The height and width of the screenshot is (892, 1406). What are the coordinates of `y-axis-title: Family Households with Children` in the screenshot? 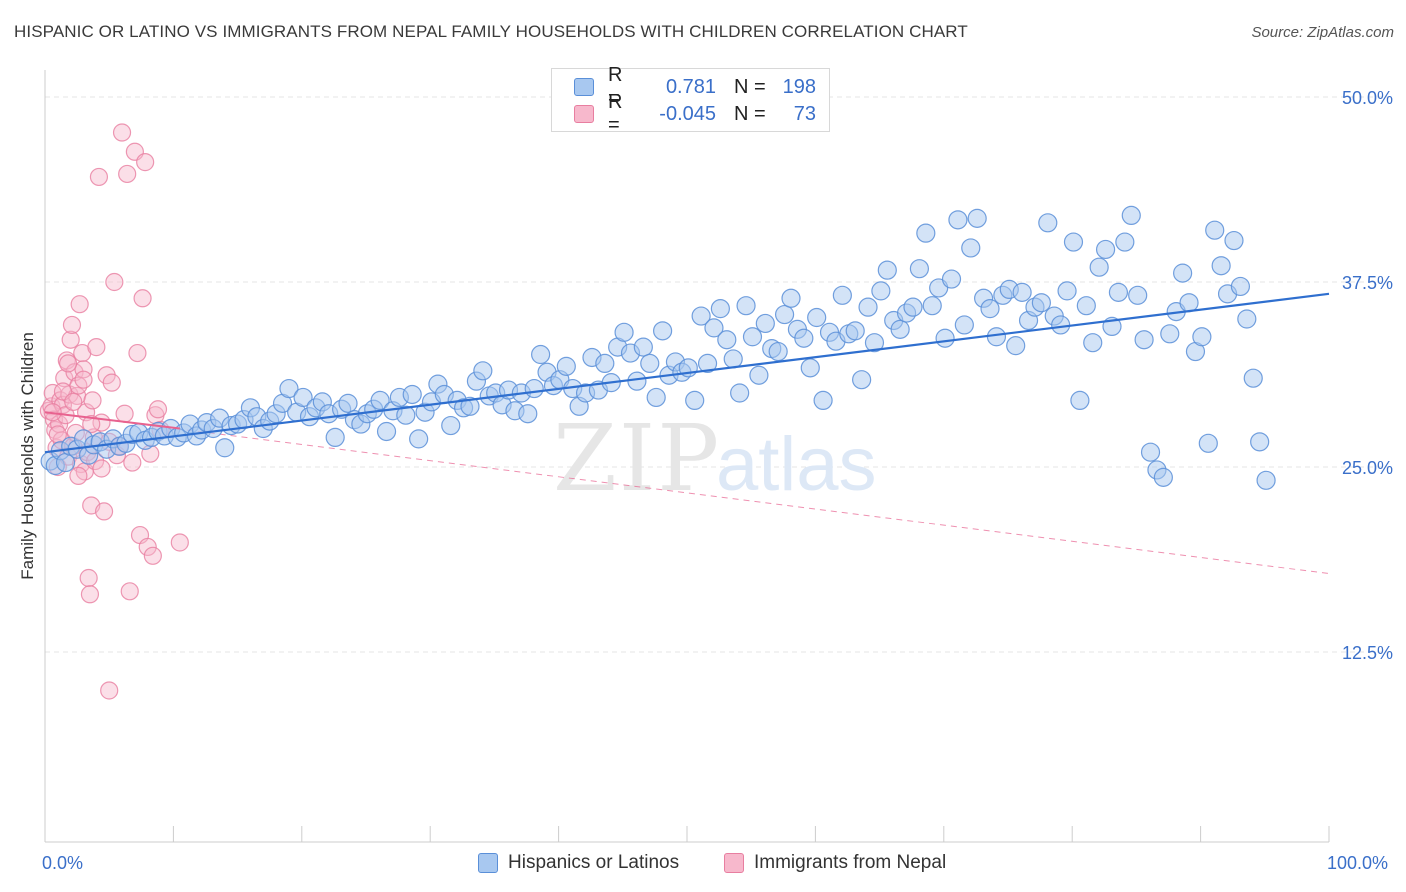 It's located at (27, 456).